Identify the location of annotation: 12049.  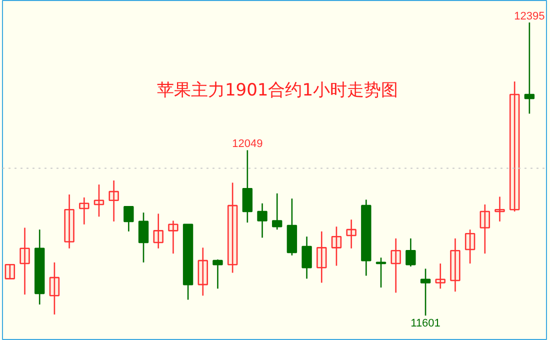
(247, 144).